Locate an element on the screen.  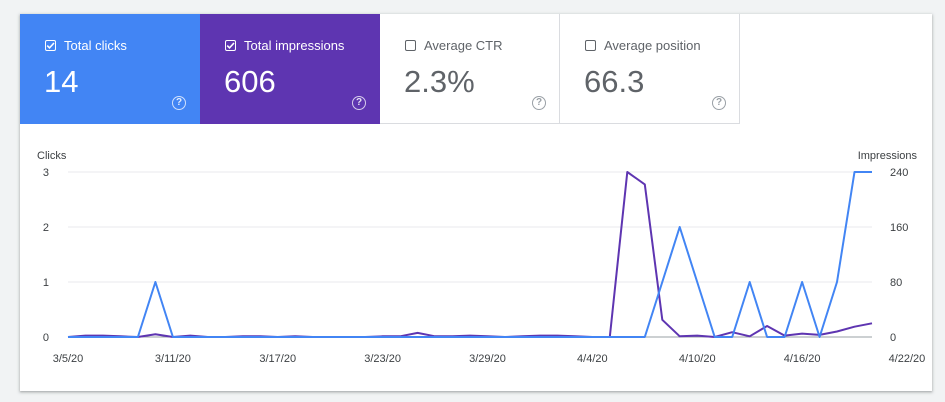
right-tick-label: 0 is located at coordinates (893, 338).